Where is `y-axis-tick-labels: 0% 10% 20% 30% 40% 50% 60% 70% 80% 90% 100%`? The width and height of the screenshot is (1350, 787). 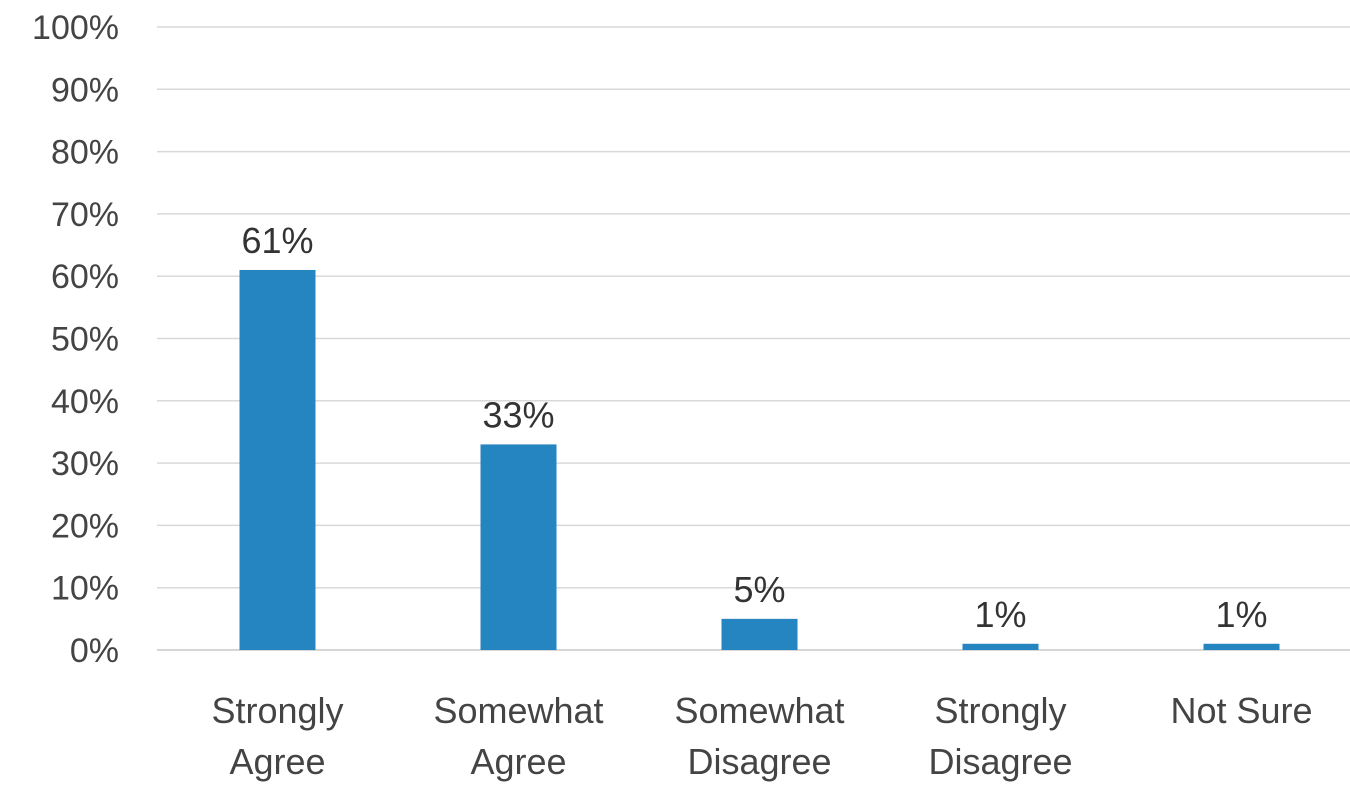 y-axis-tick-labels: 0% 10% 20% 30% 40% 50% 60% 70% 80% 90% 100% is located at coordinates (75, 339).